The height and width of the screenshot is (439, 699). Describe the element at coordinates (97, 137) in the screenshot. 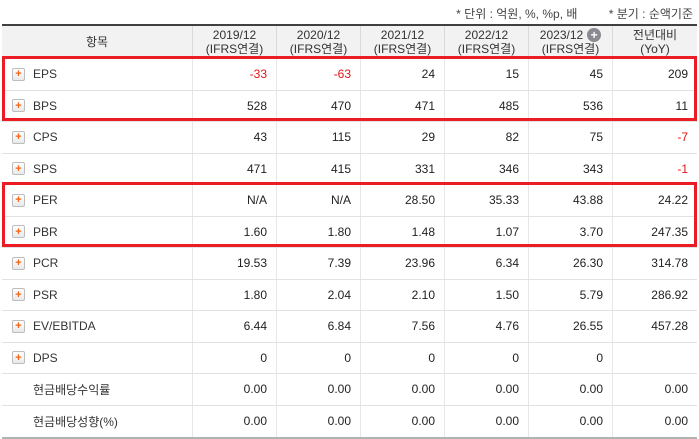

I see `row-label-cell: + CPS` at that location.